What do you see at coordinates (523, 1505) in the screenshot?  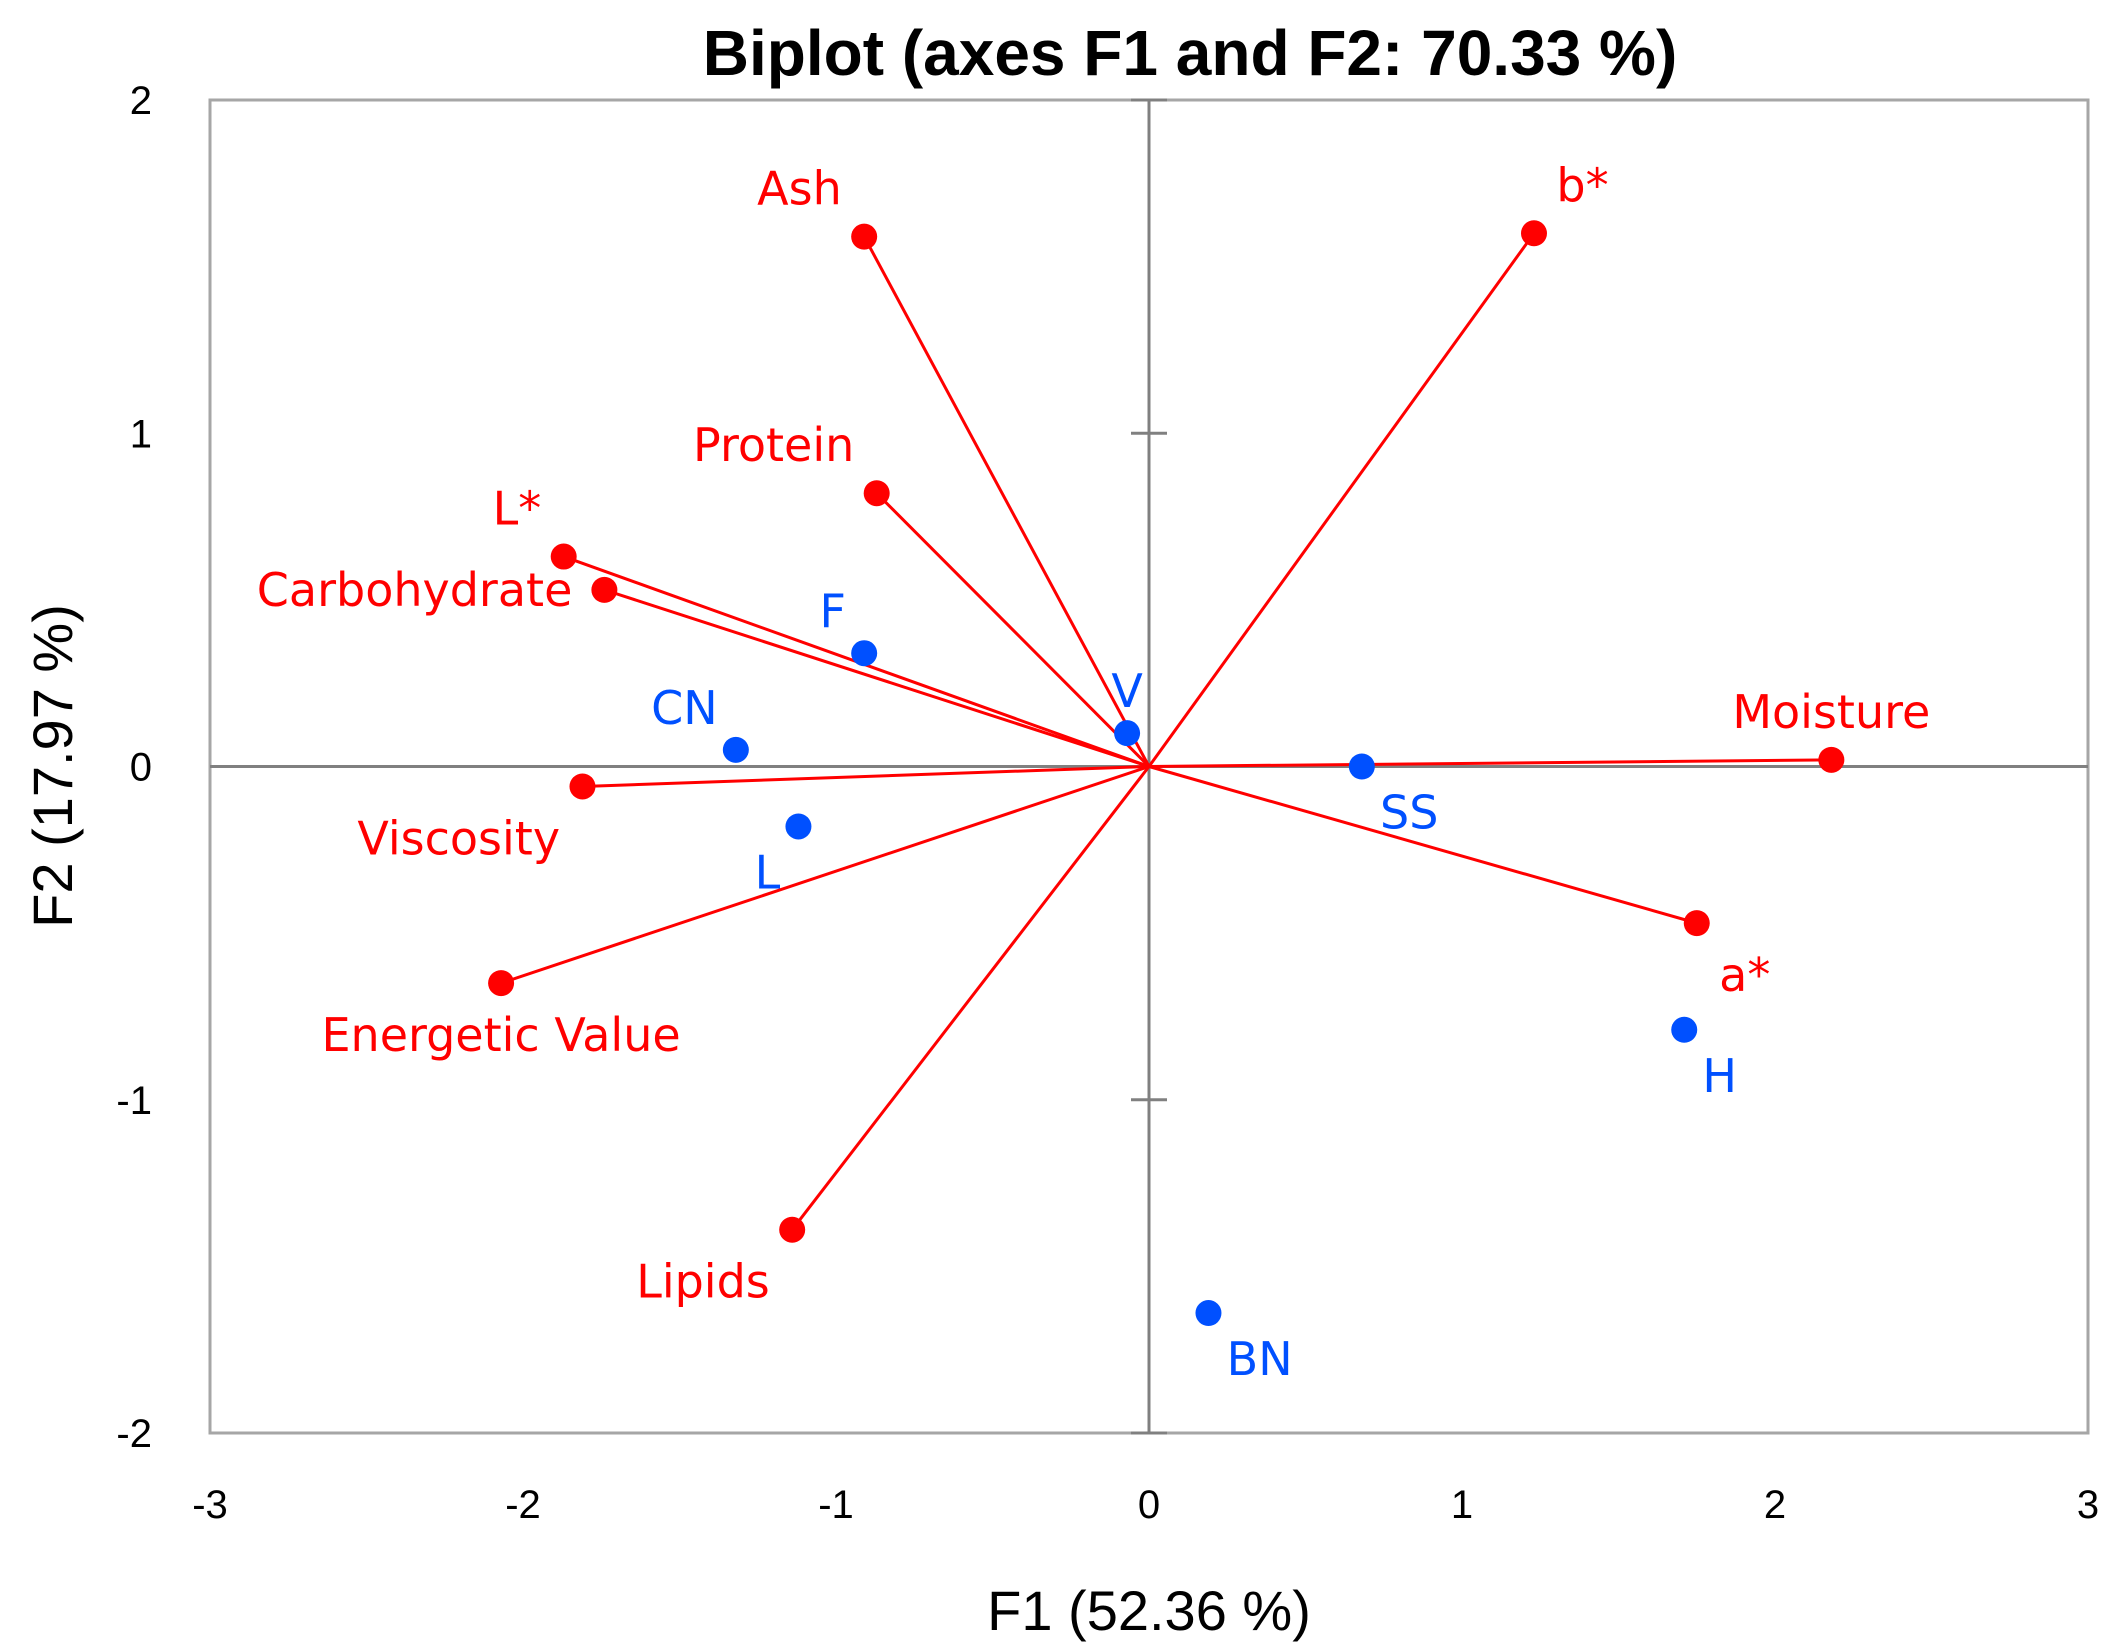 I see `x-tick-label: -2` at bounding box center [523, 1505].